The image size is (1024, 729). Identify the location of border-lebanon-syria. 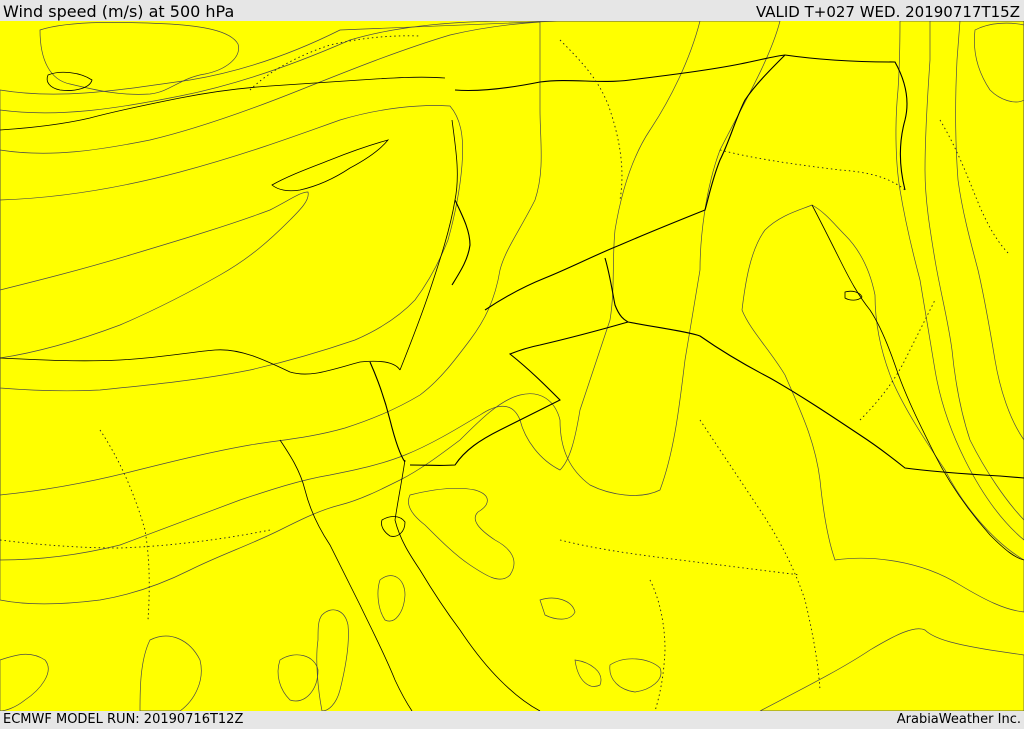
(461, 242).